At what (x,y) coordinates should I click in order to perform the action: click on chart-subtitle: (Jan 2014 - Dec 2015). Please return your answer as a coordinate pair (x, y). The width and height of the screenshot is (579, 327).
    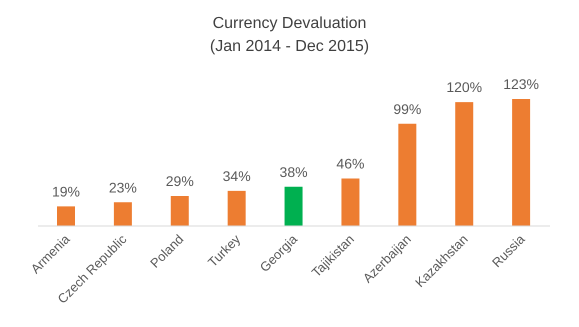
    Looking at the image, I should click on (289, 47).